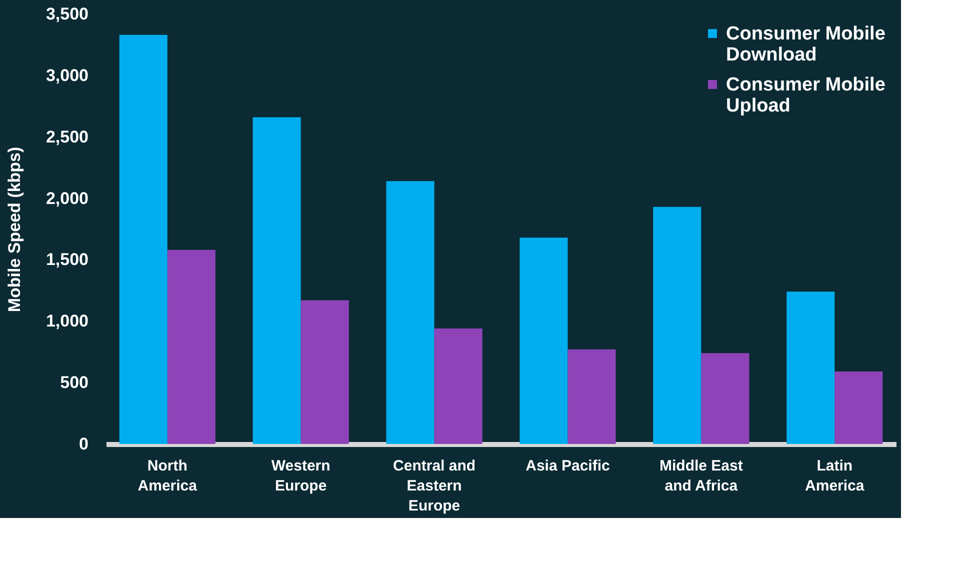 Image resolution: width=957 pixels, height=583 pixels. What do you see at coordinates (14, 229) in the screenshot?
I see `y-axis-title: Mobile Speed (kbps)` at bounding box center [14, 229].